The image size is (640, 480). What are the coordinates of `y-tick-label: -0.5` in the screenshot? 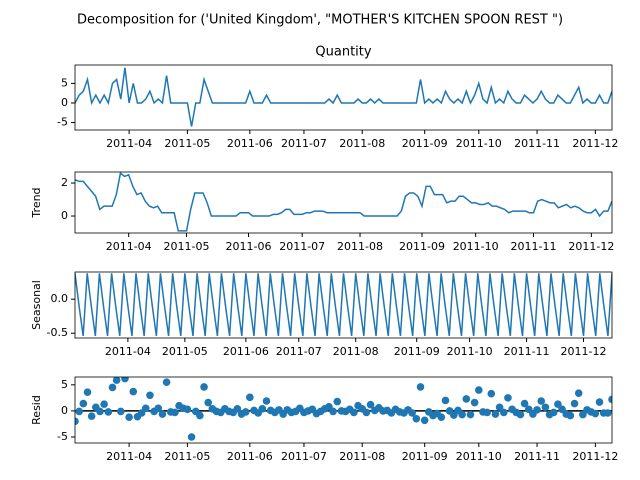 It's located at (57, 332).